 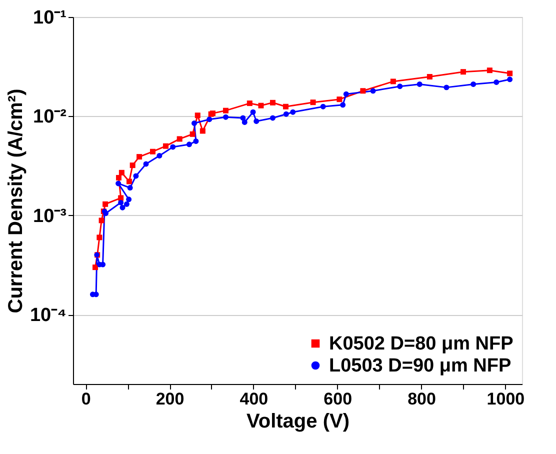 I want to click on legend-label: L0503 D=90 μm NFP, so click(x=420, y=366).